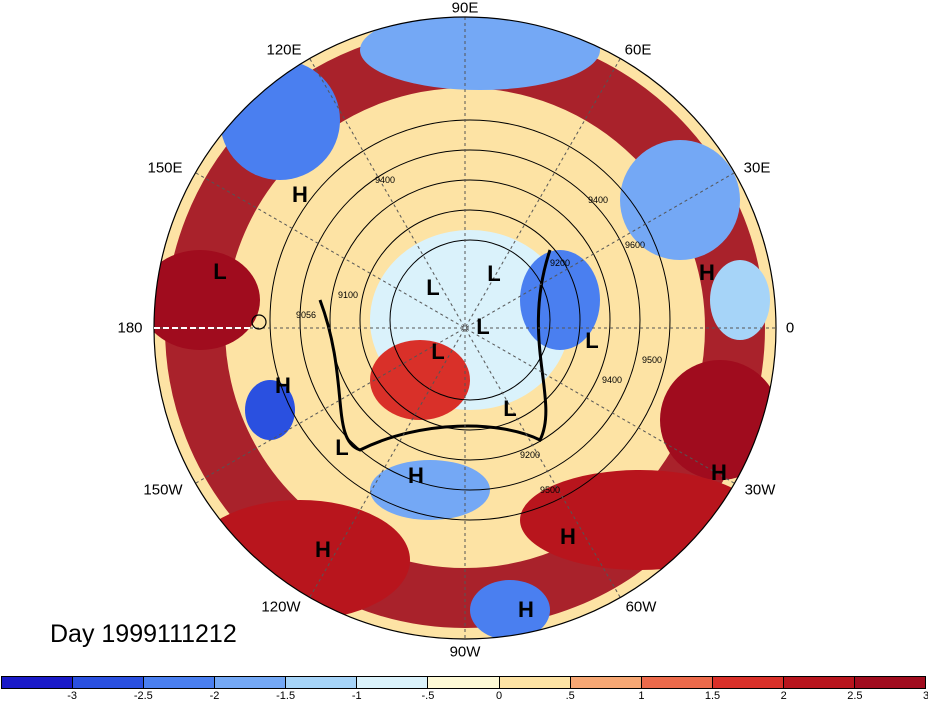 The image size is (928, 702). Describe the element at coordinates (680, 200) in the screenshot. I see `cool-anomaly-northeast` at that location.